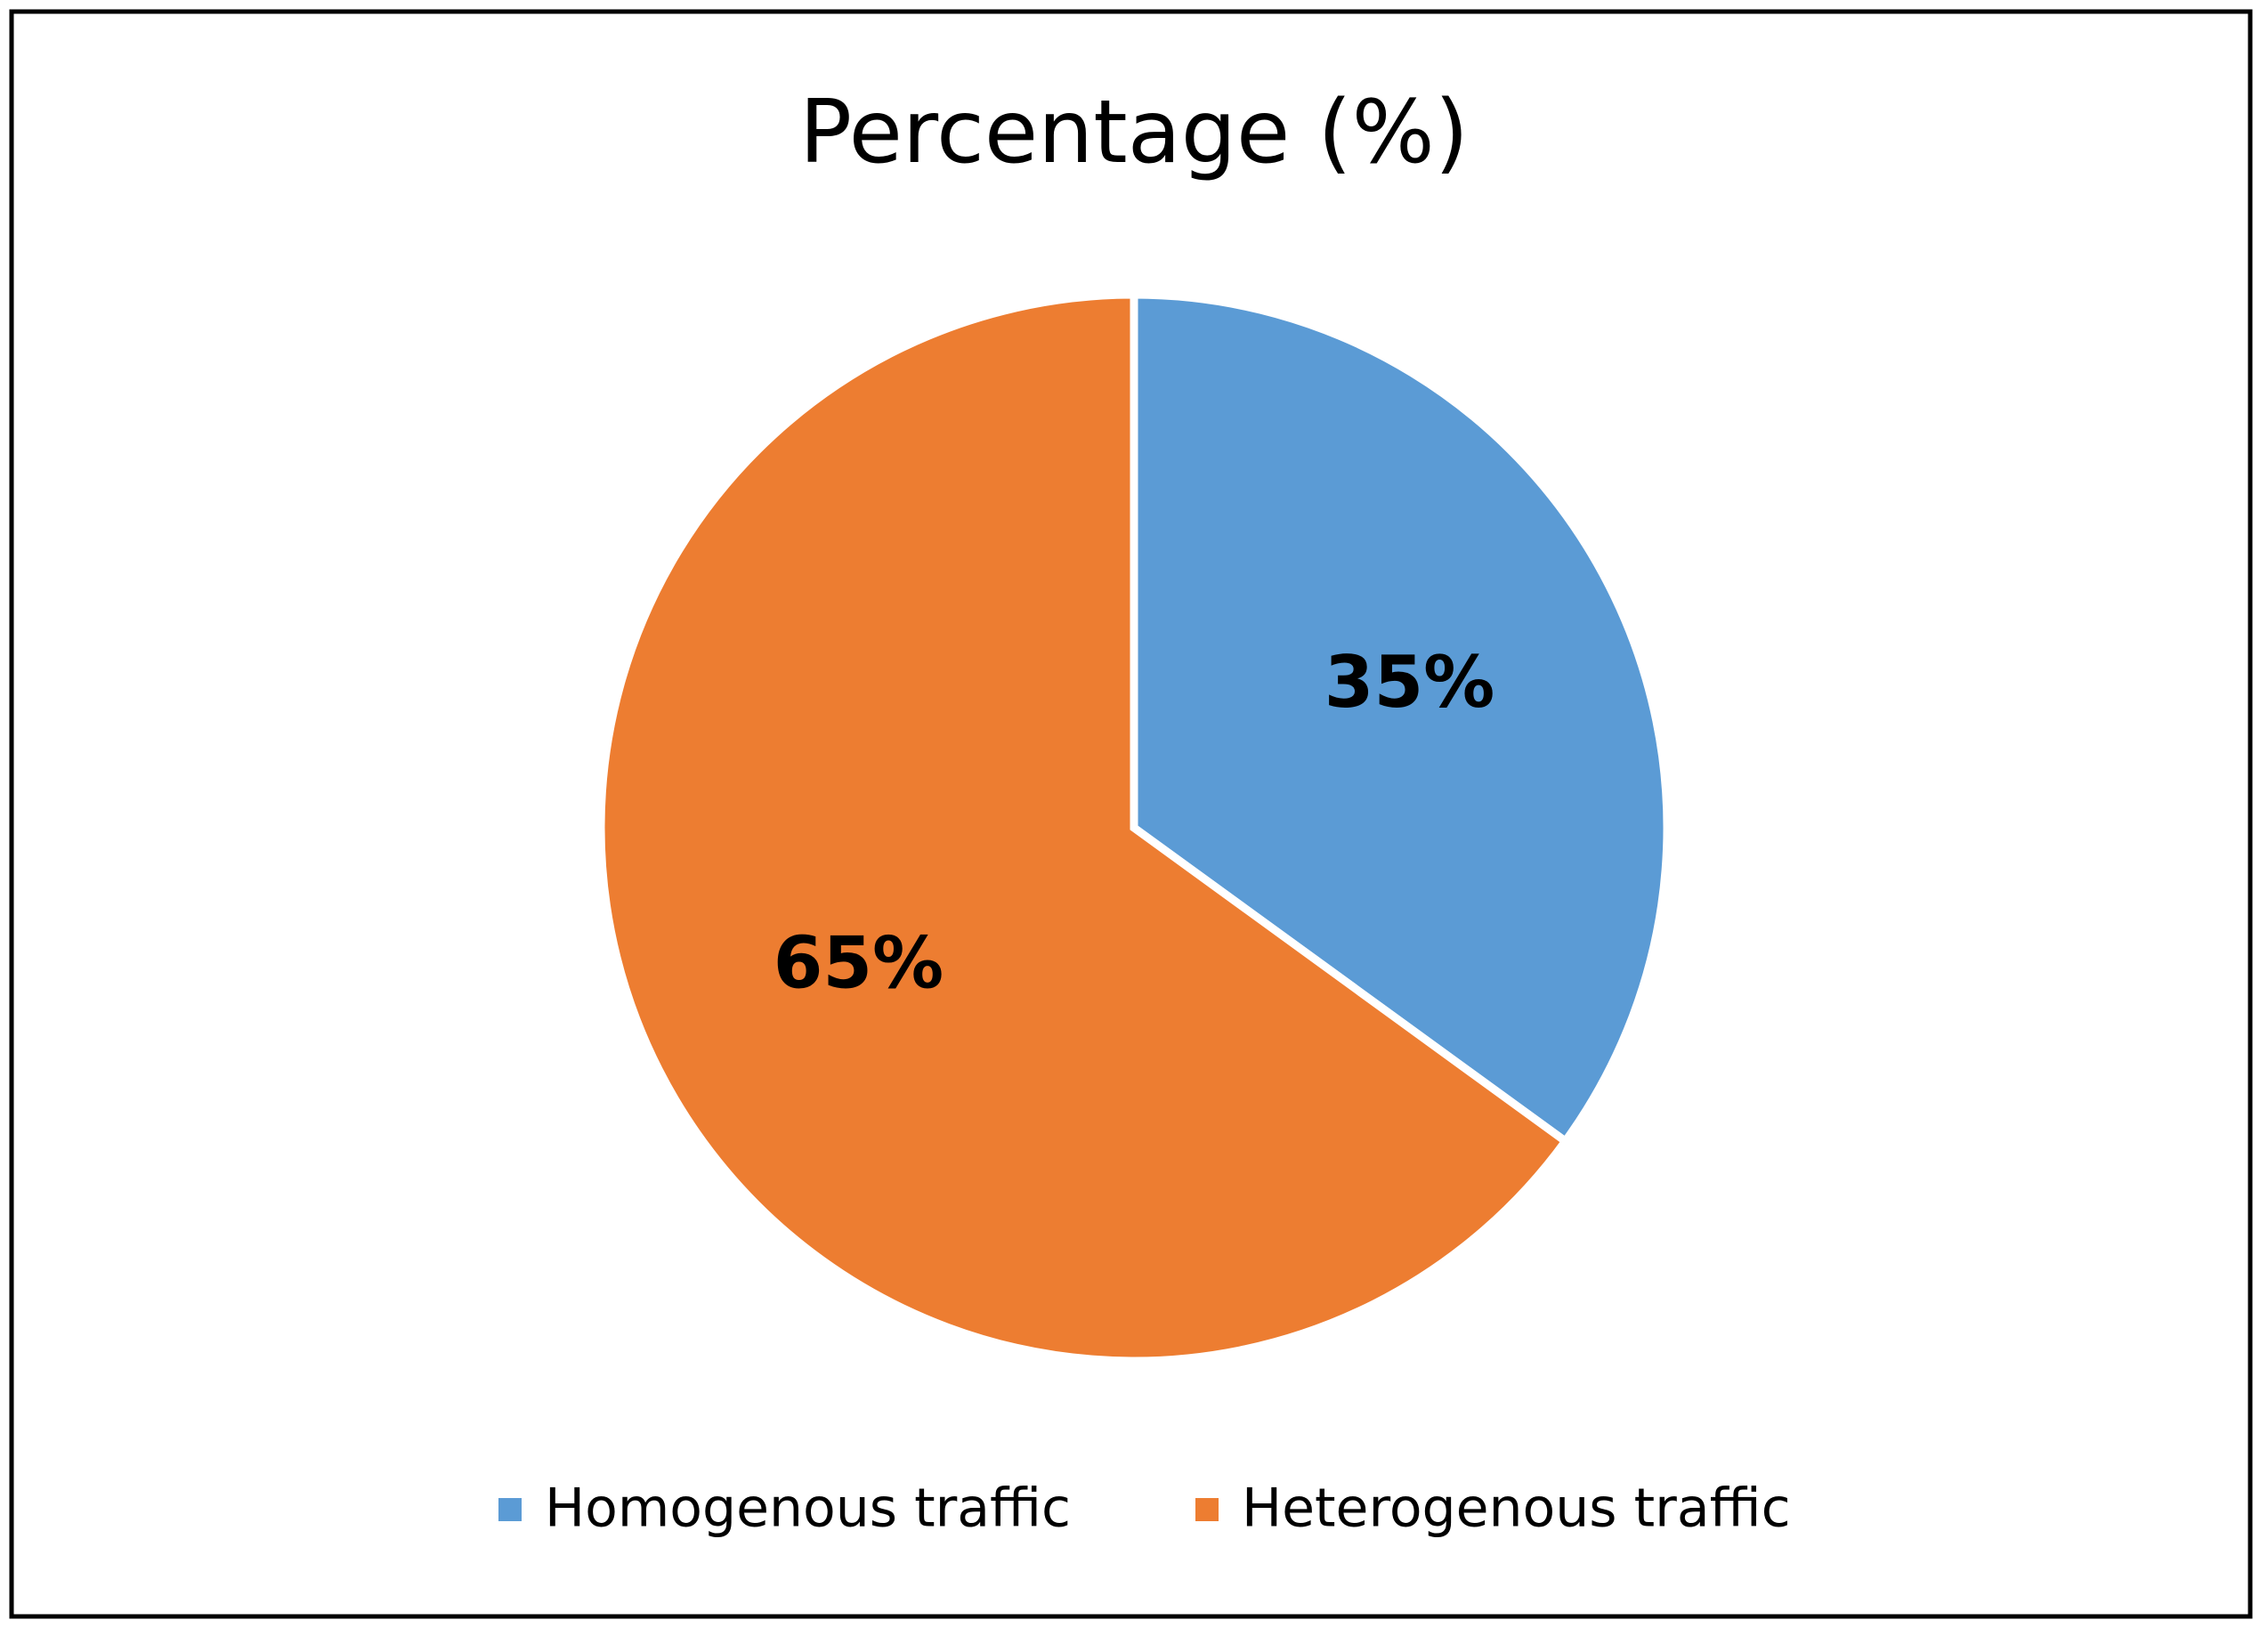  What do you see at coordinates (808, 1509) in the screenshot?
I see `legend-label: Homogenous traffic` at bounding box center [808, 1509].